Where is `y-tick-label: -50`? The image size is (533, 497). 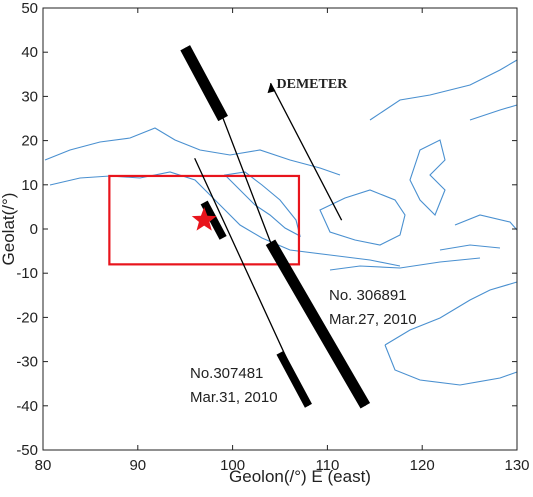 y-tick-label: -50 is located at coordinates (27, 450).